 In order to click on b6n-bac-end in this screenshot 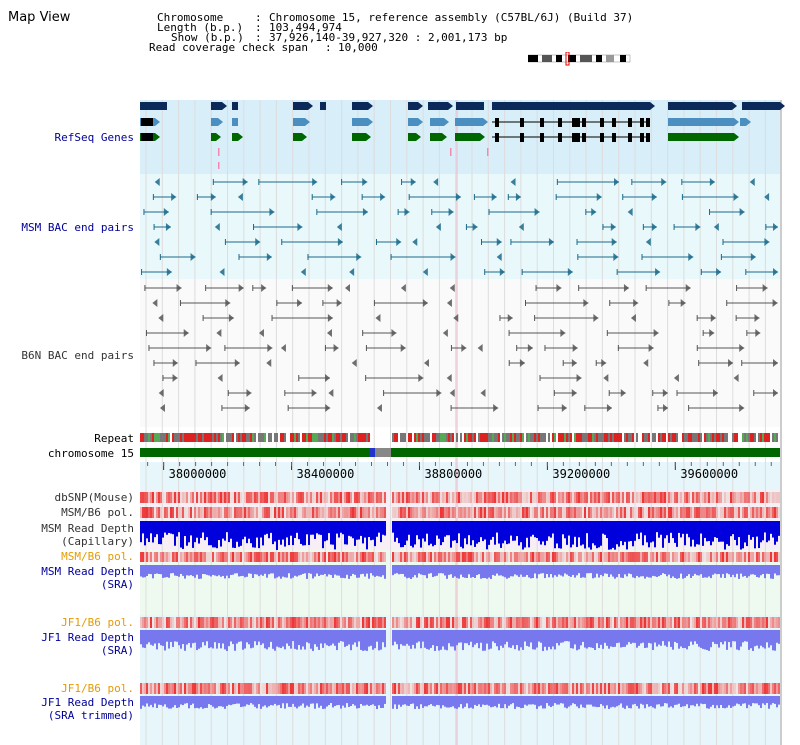, I will do `click(403, 288)`.